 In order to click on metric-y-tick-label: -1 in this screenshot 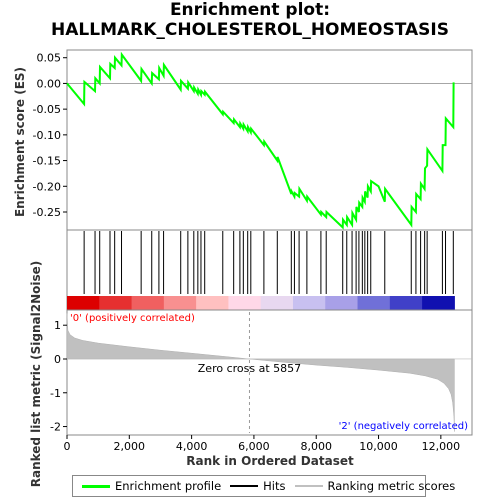, I will do `click(55, 393)`.